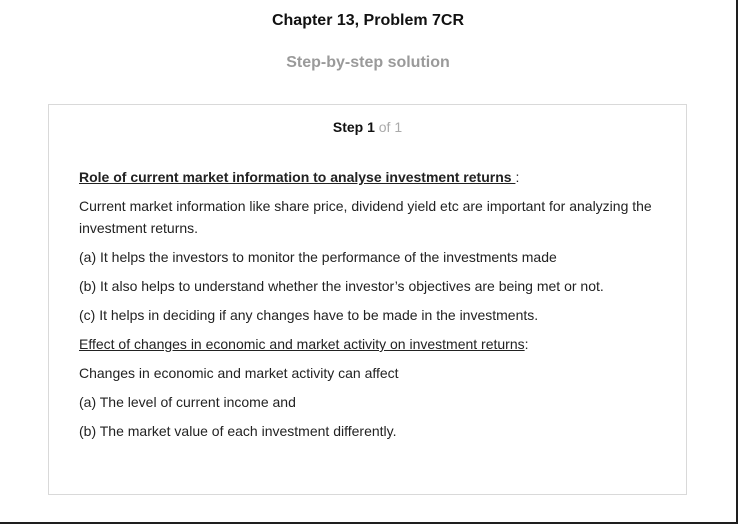 Image resolution: width=738 pixels, height=524 pixels. What do you see at coordinates (353, 127) in the screenshot?
I see `step-number: Step 1` at bounding box center [353, 127].